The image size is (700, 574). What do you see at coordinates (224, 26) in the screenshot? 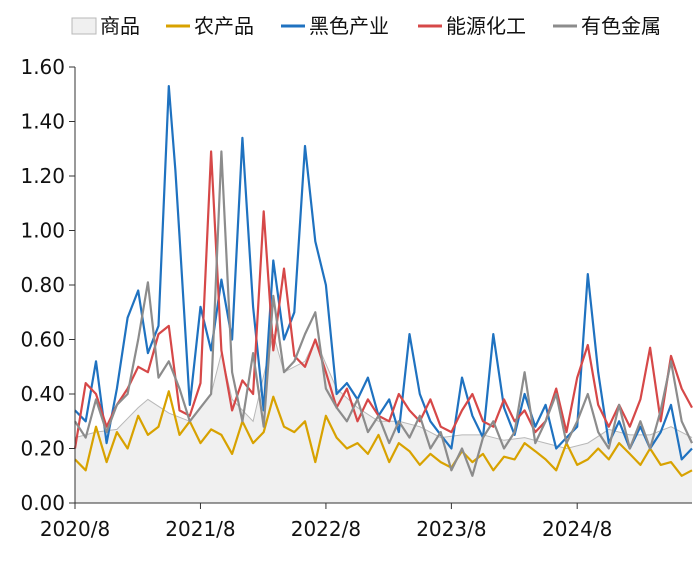
I see `legend-label-series-1: 农产品` at bounding box center [224, 26].